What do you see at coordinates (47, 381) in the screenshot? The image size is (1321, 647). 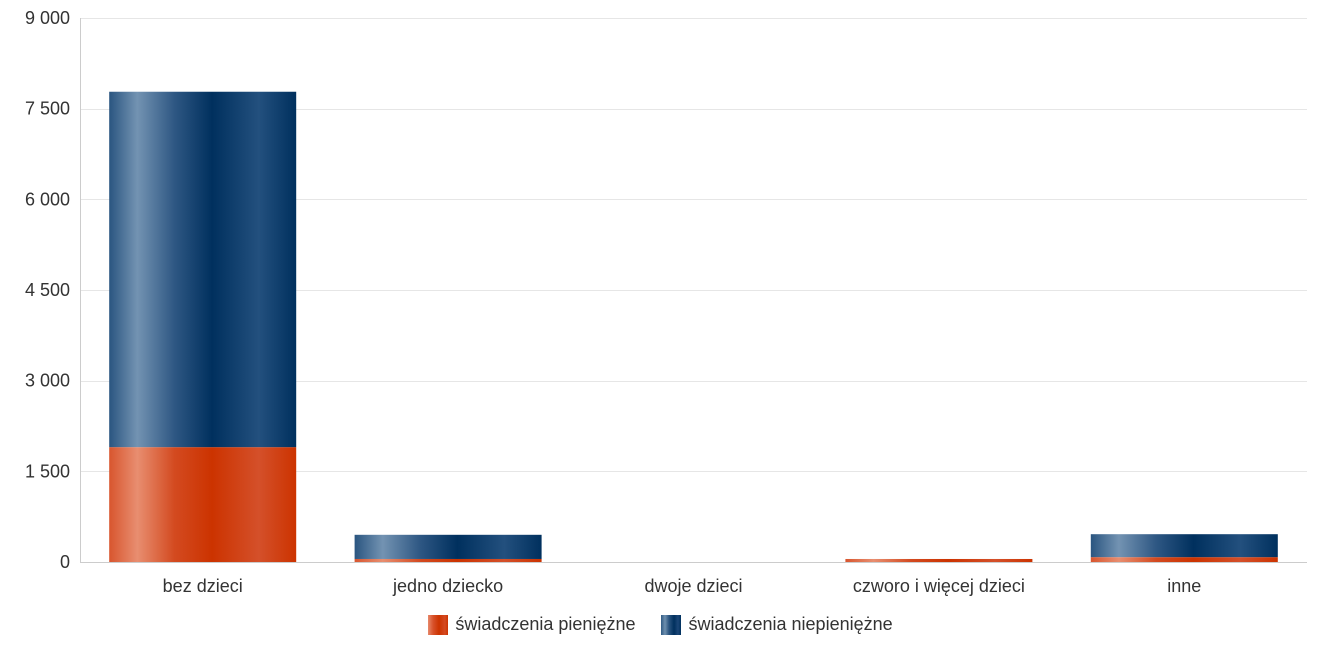 I see `y-tick-label: 3 000` at bounding box center [47, 381].